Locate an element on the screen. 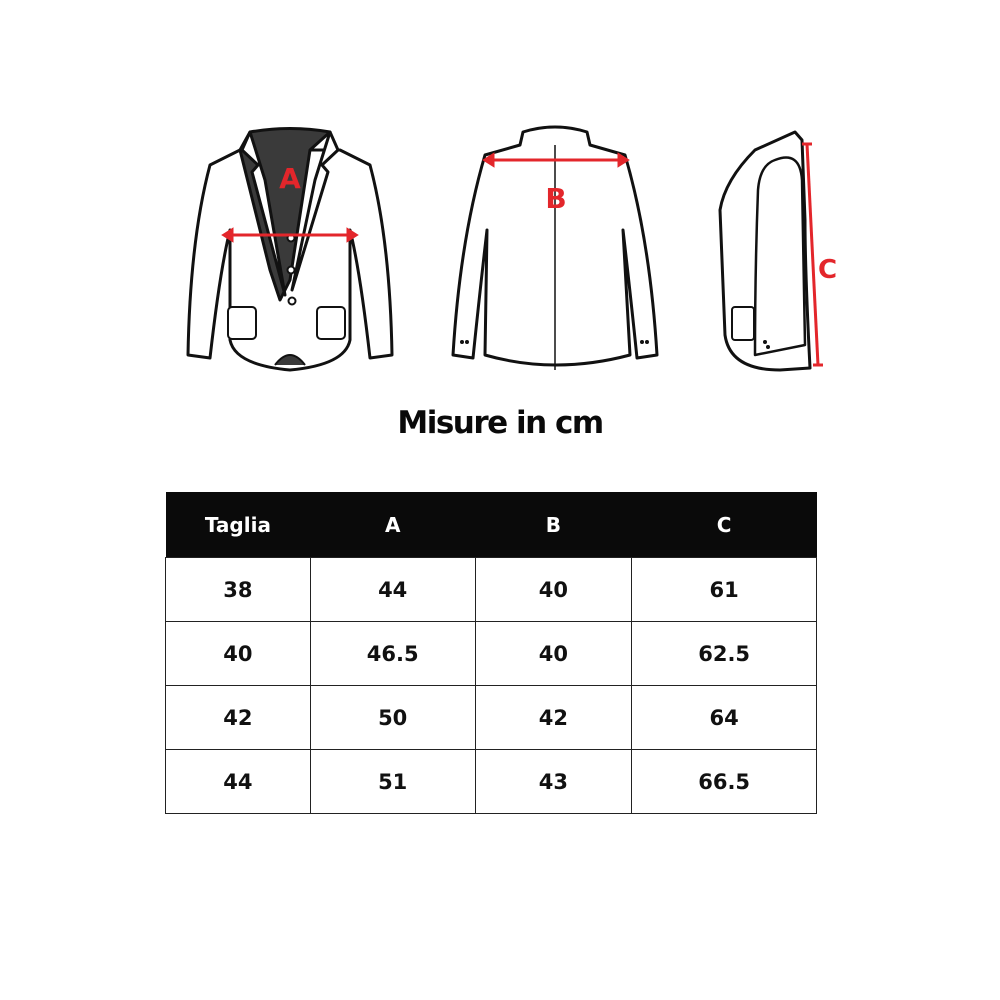 Image resolution: width=1000 pixels, height=1000 pixels. table-row: 42 50 42 64 is located at coordinates (491, 717).